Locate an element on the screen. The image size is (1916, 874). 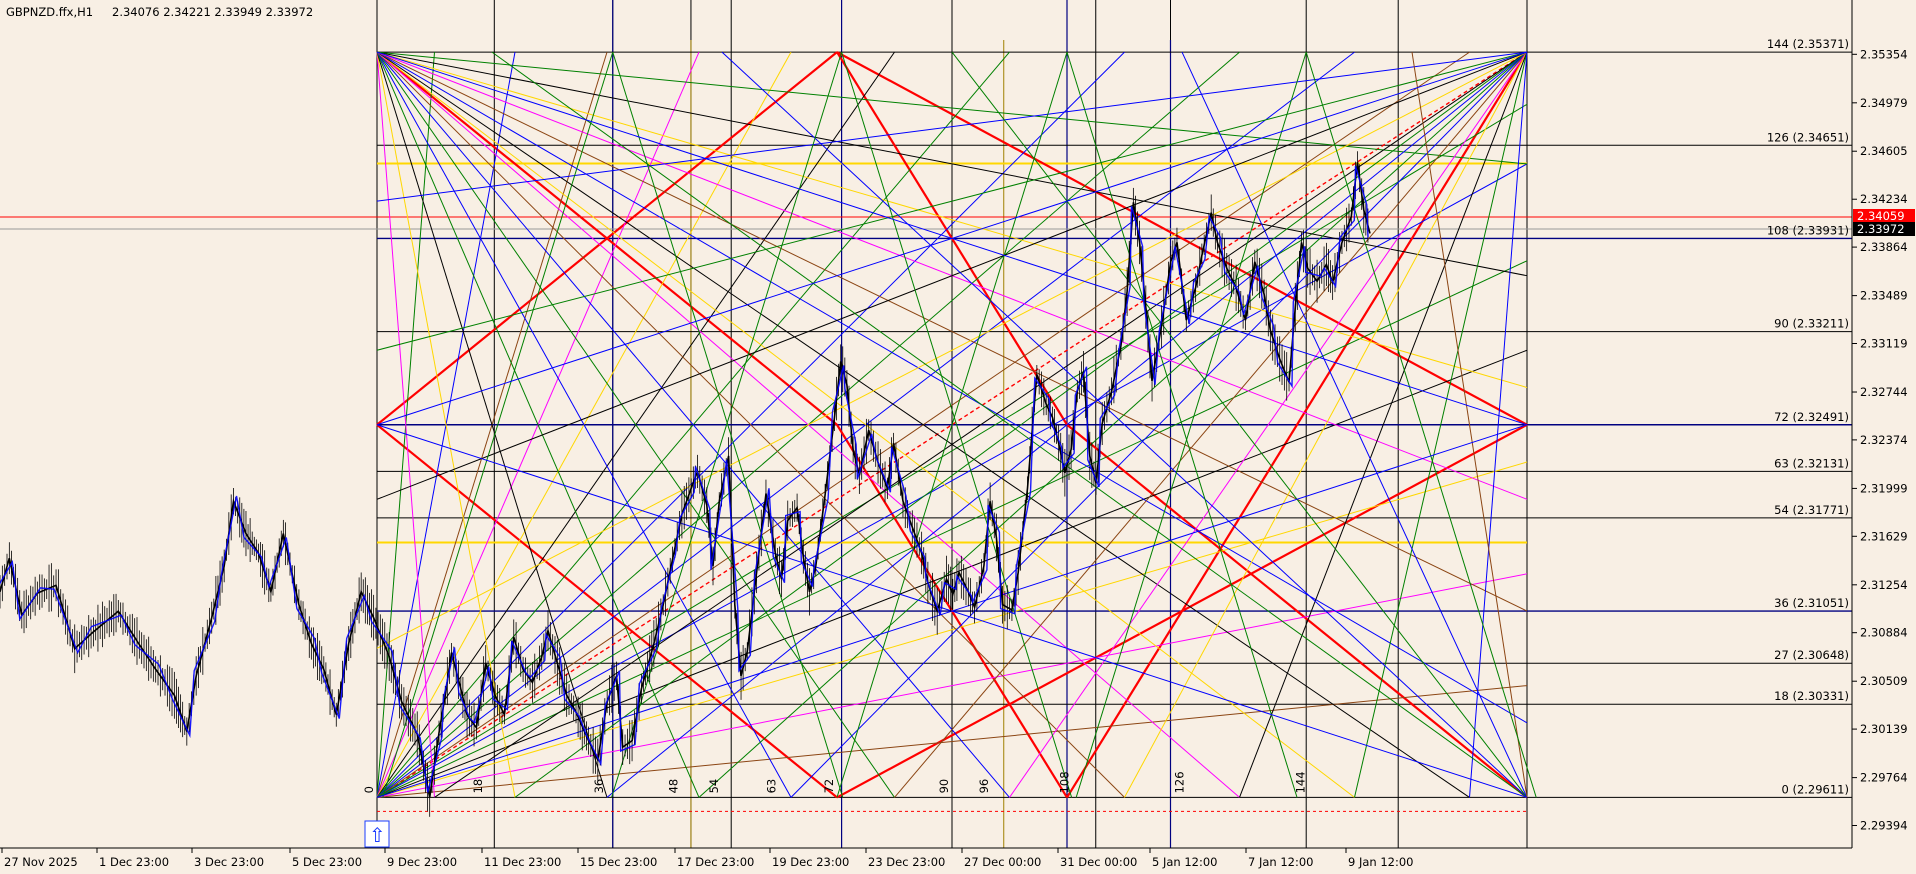
bid-tag-box is located at coordinates (1884, 216).